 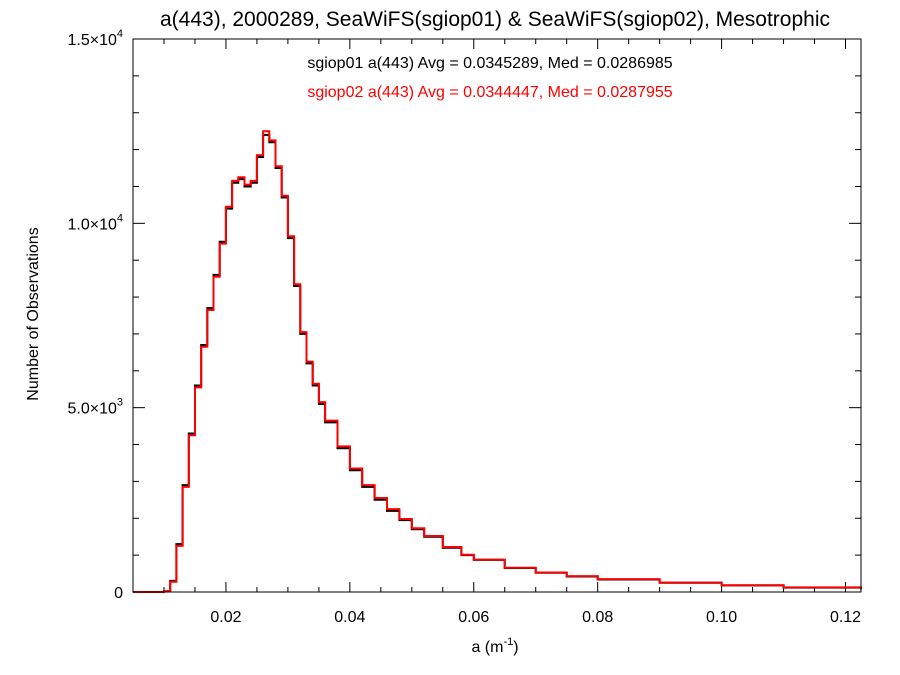 What do you see at coordinates (91, 40) in the screenshot?
I see `y-tick-label-base: 1.5×10` at bounding box center [91, 40].